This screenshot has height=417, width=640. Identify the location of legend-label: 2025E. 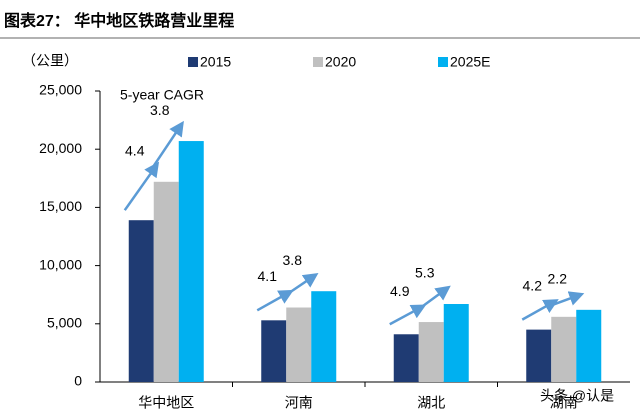
(470, 62).